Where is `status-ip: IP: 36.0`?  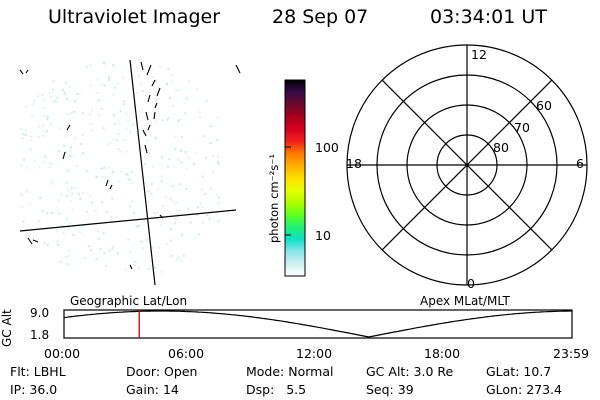
status-ip: IP: 36.0 is located at coordinates (34, 389).